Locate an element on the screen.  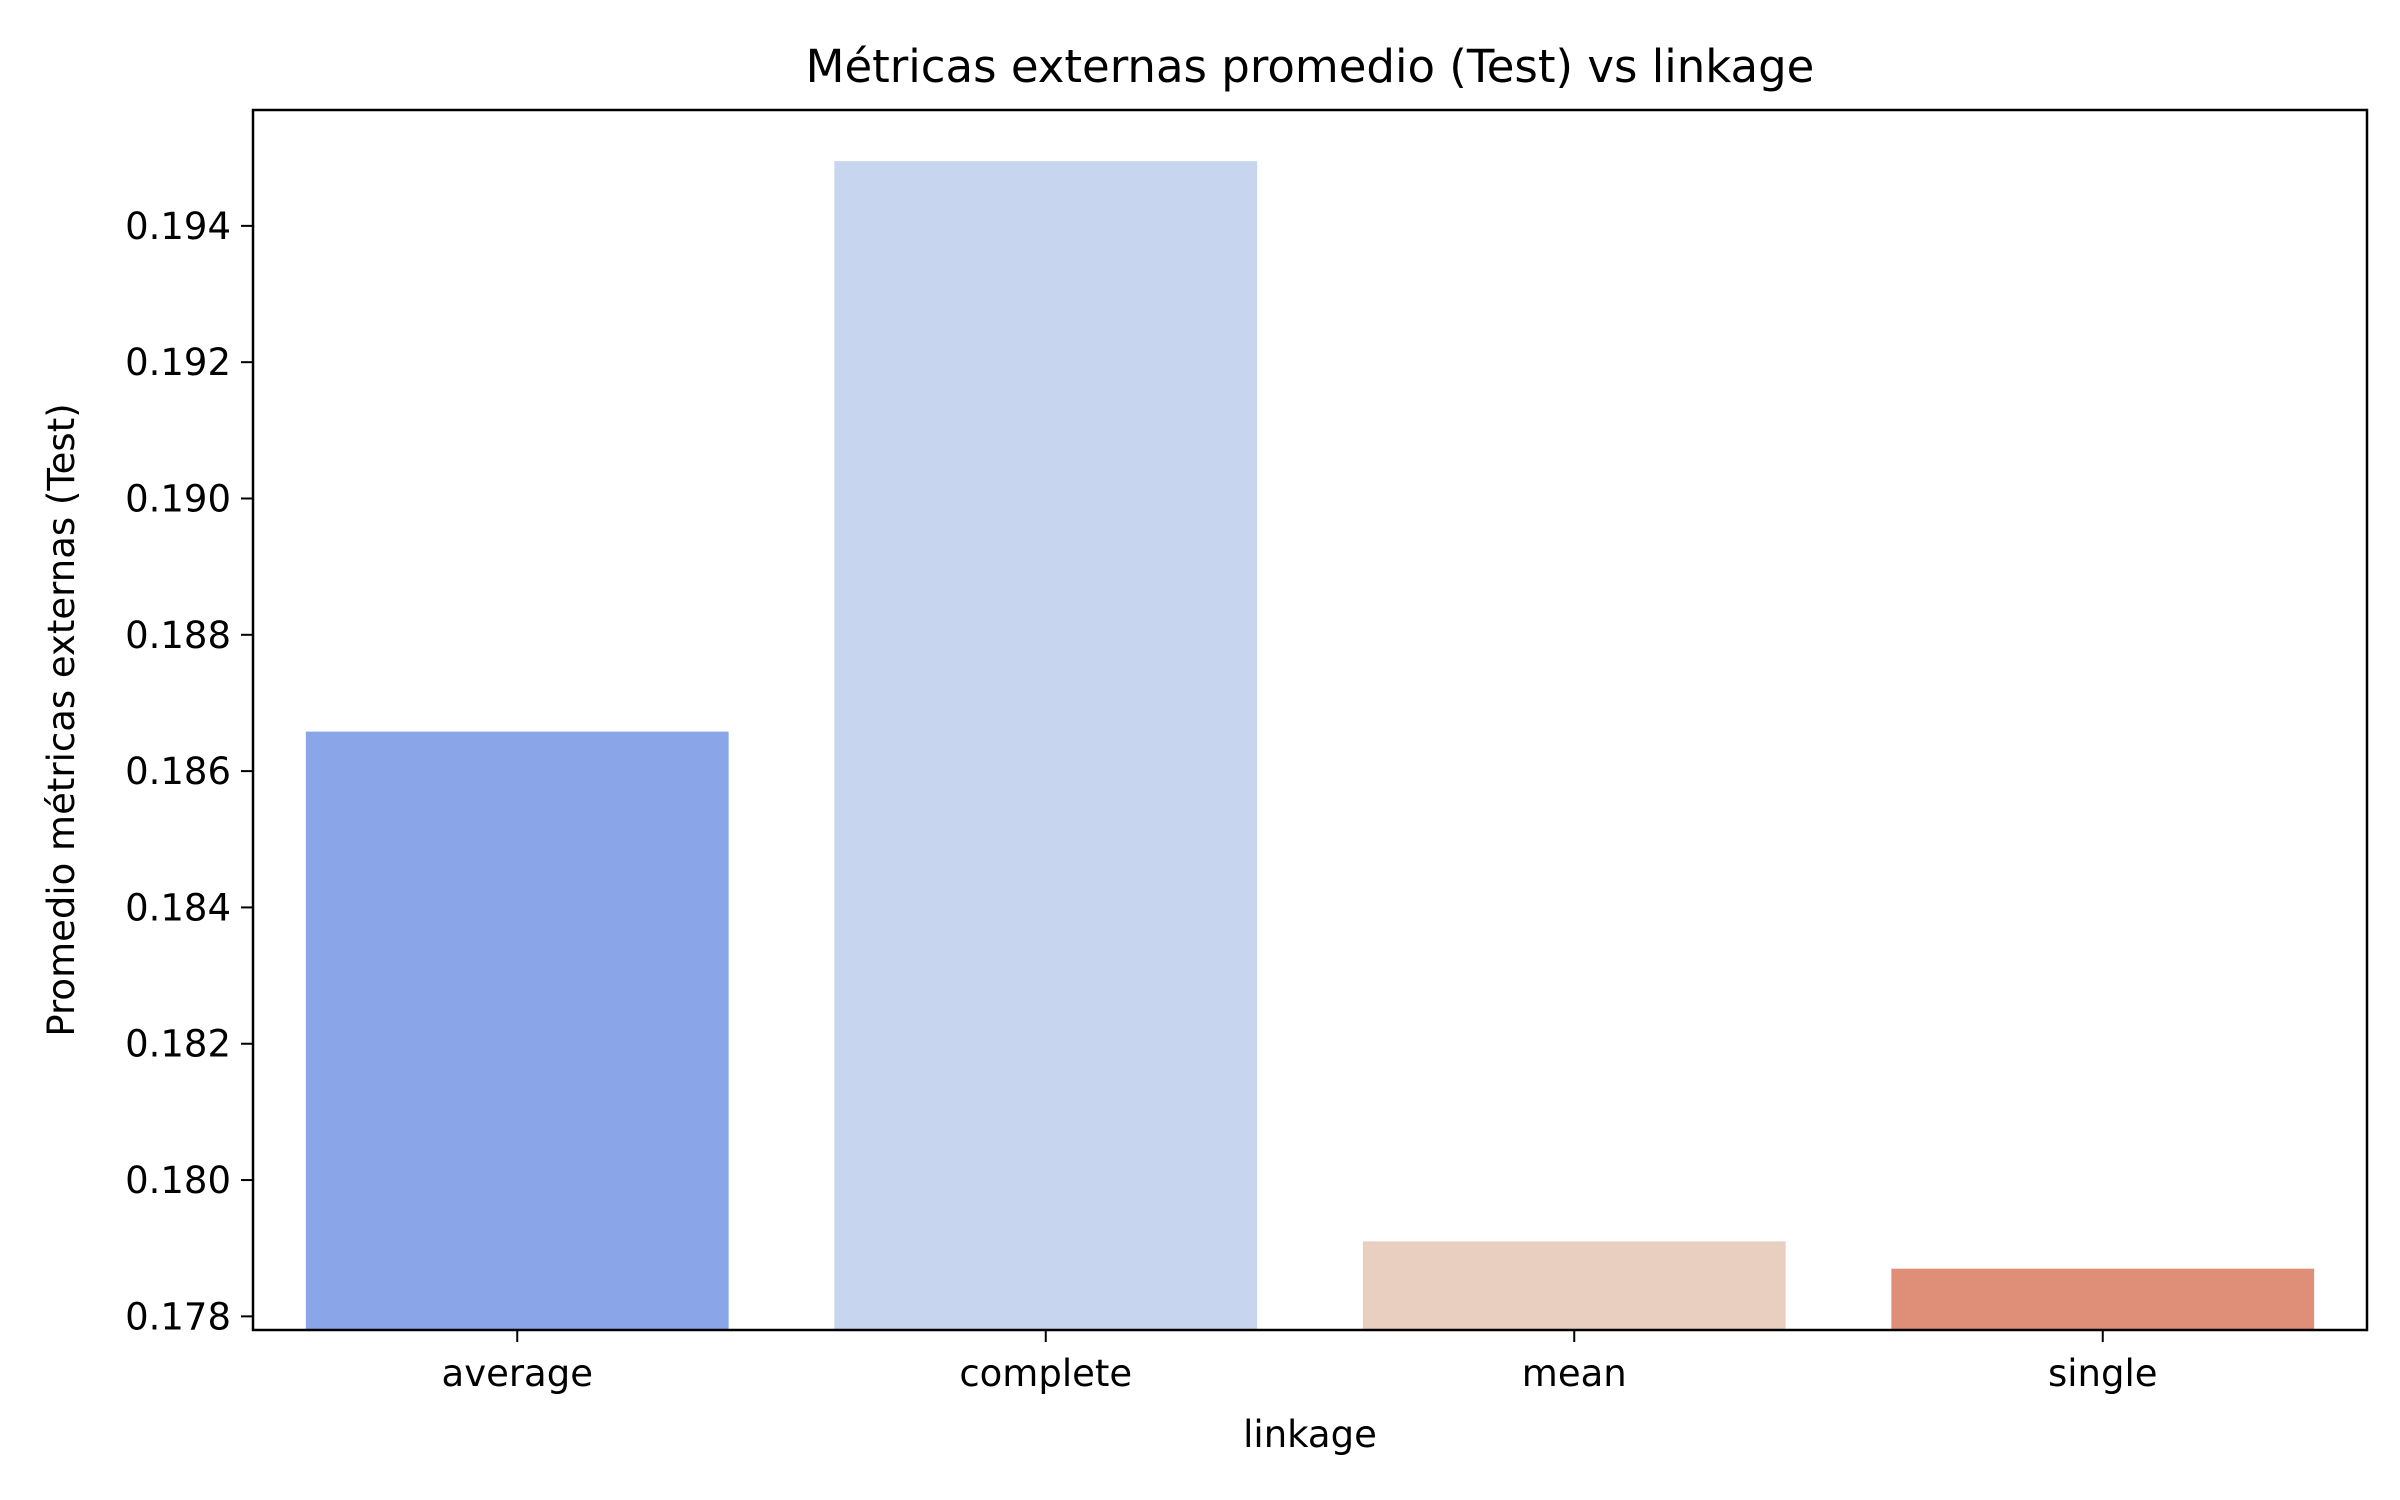
x-axis-label: linkage is located at coordinates (1310, 1434).